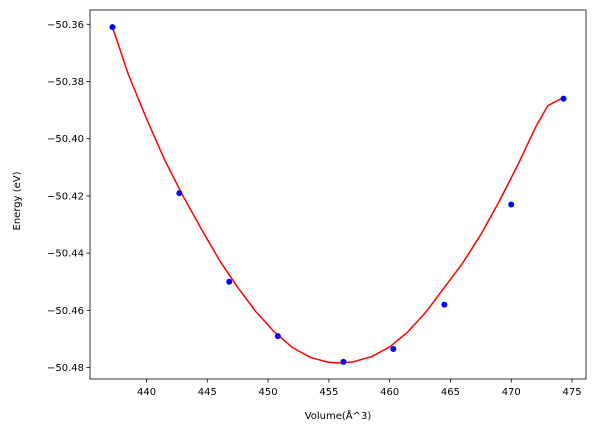 The height and width of the screenshot is (433, 596). I want to click on y-tick-label: −50.36, so click(65, 25).